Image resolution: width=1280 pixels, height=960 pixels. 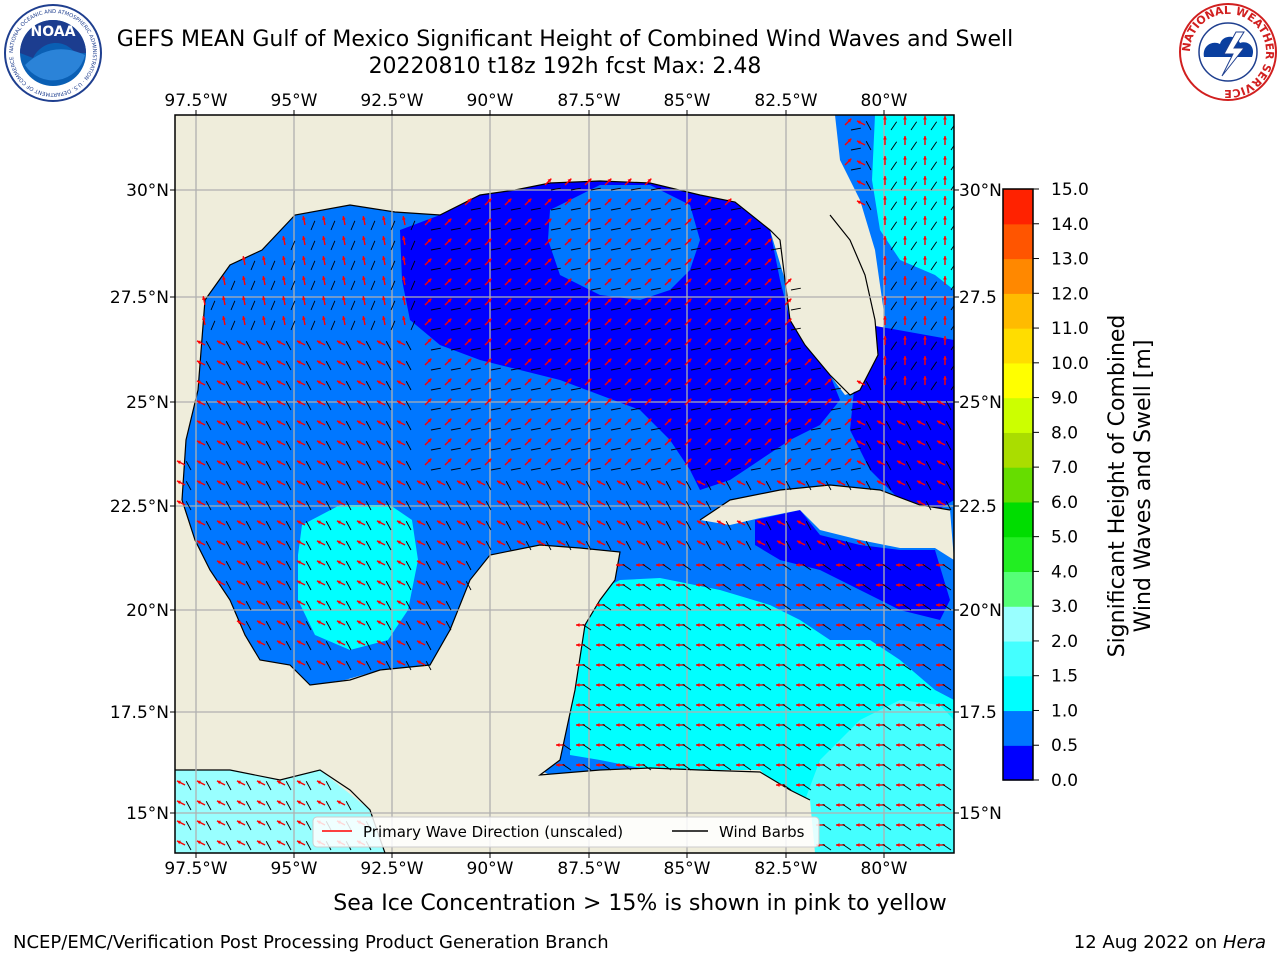 What do you see at coordinates (391, 101) in the screenshot?
I see `lon-tick-label-top: 92.5°W` at bounding box center [391, 101].